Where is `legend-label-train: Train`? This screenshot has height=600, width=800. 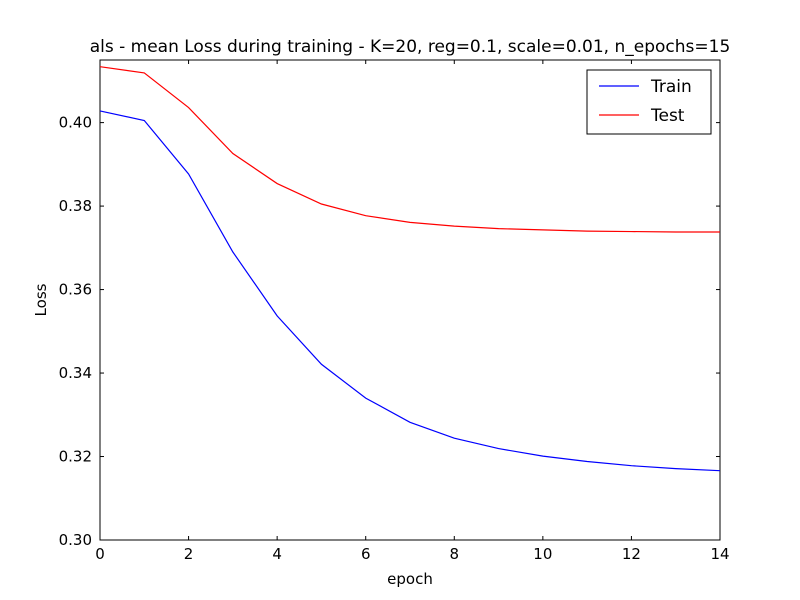
legend-label-train: Train is located at coordinates (671, 87).